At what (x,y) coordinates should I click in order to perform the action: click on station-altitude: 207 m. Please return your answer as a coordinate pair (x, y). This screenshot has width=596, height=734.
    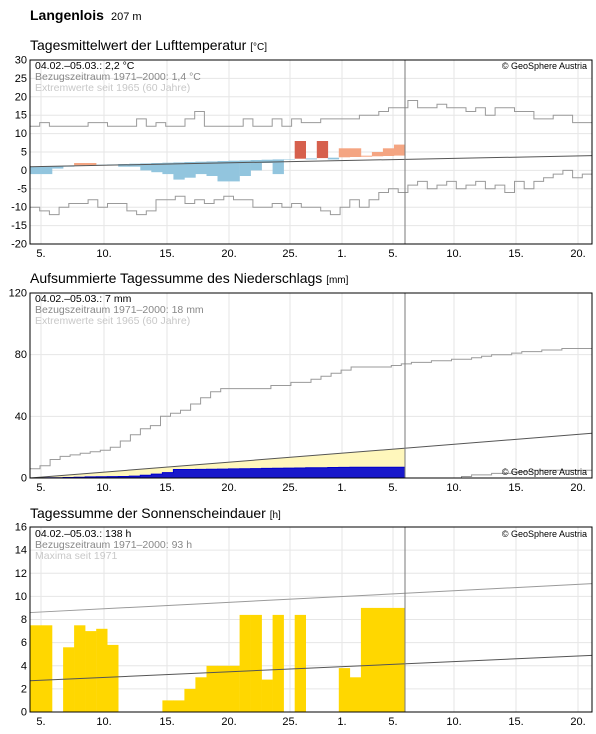
    Looking at the image, I should click on (126, 17).